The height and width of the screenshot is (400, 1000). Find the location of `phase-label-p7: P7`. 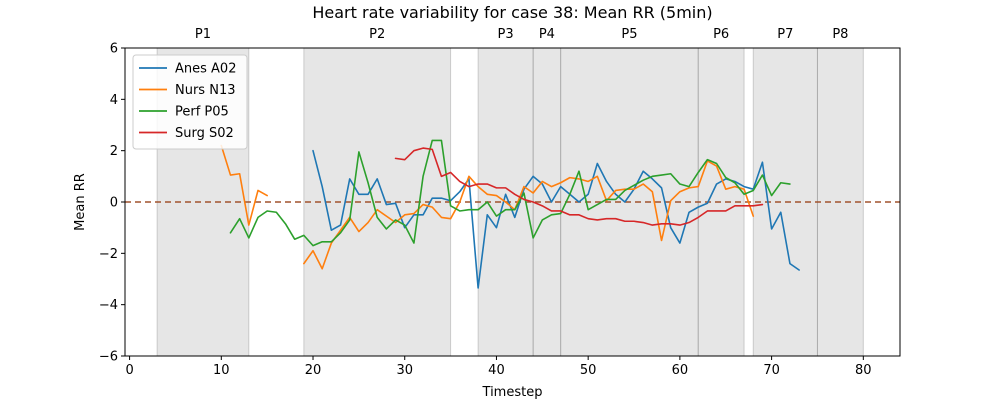

phase-label-p7: P7 is located at coordinates (785, 34).